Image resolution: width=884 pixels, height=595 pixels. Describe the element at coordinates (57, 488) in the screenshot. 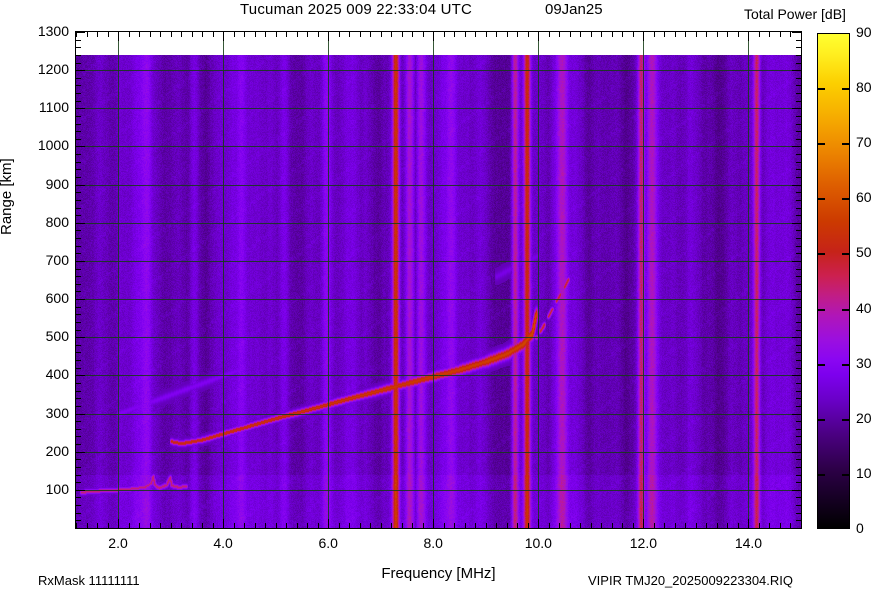

I see `y-tick-label: 100` at that location.